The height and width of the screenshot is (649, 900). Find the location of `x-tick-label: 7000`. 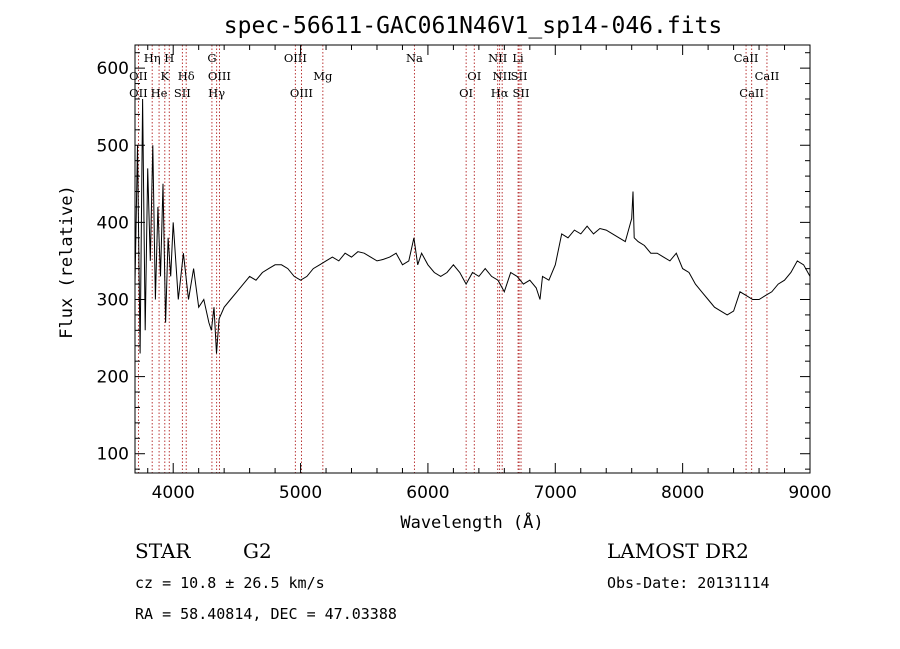

x-tick-label: 7000 is located at coordinates (555, 493).